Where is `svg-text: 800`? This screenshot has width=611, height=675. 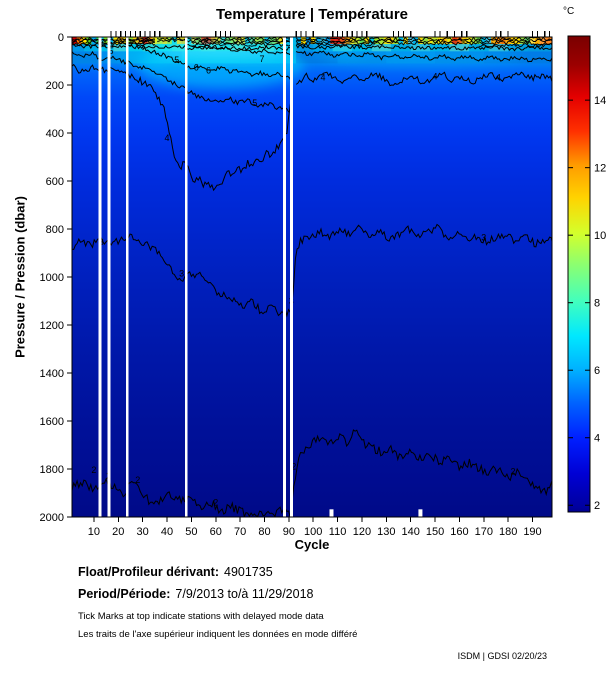
svg-text: 800 is located at coordinates (55, 230).